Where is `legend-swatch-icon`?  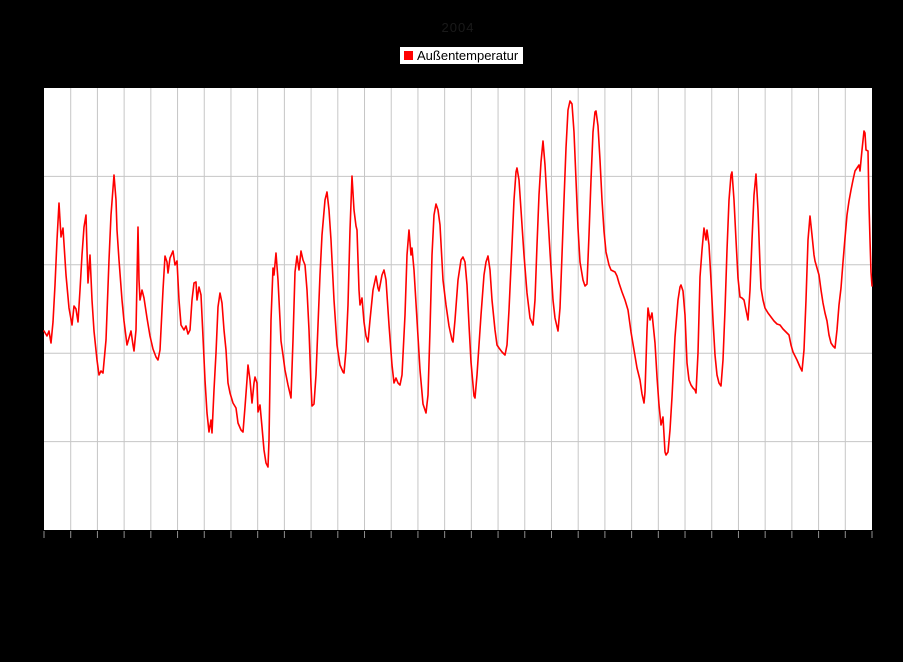 legend-swatch-icon is located at coordinates (408, 55).